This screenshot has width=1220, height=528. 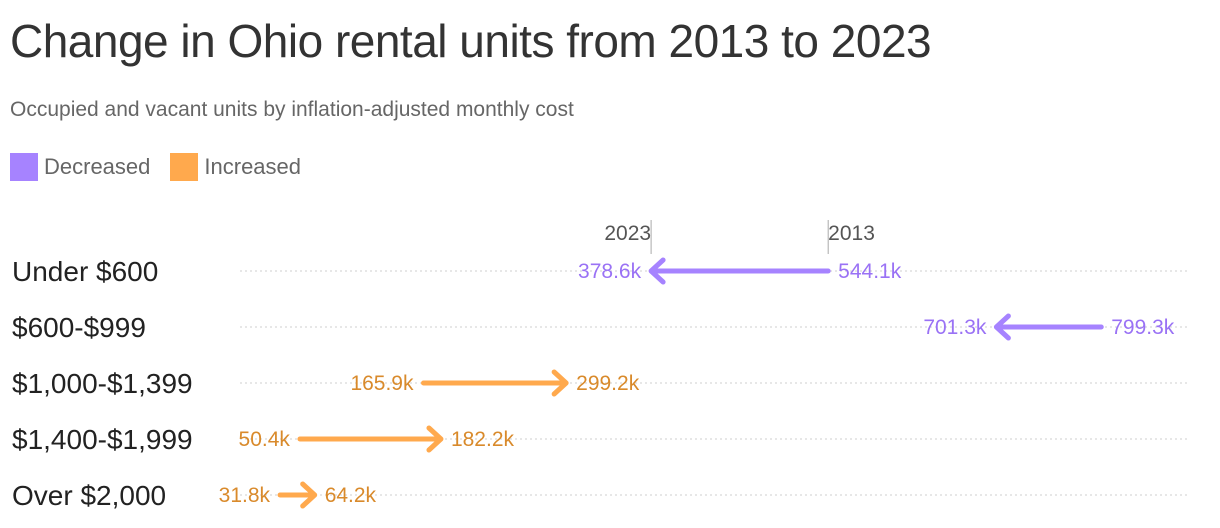 I want to click on value-label-2013: 31.8k, so click(x=245, y=495).